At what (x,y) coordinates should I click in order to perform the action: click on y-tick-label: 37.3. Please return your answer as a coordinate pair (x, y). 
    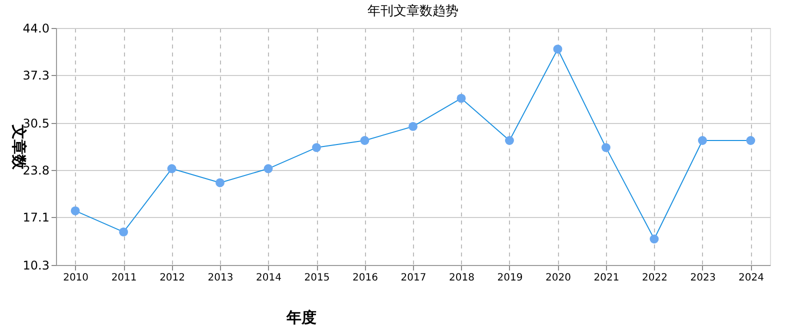
    Looking at the image, I should click on (36, 75).